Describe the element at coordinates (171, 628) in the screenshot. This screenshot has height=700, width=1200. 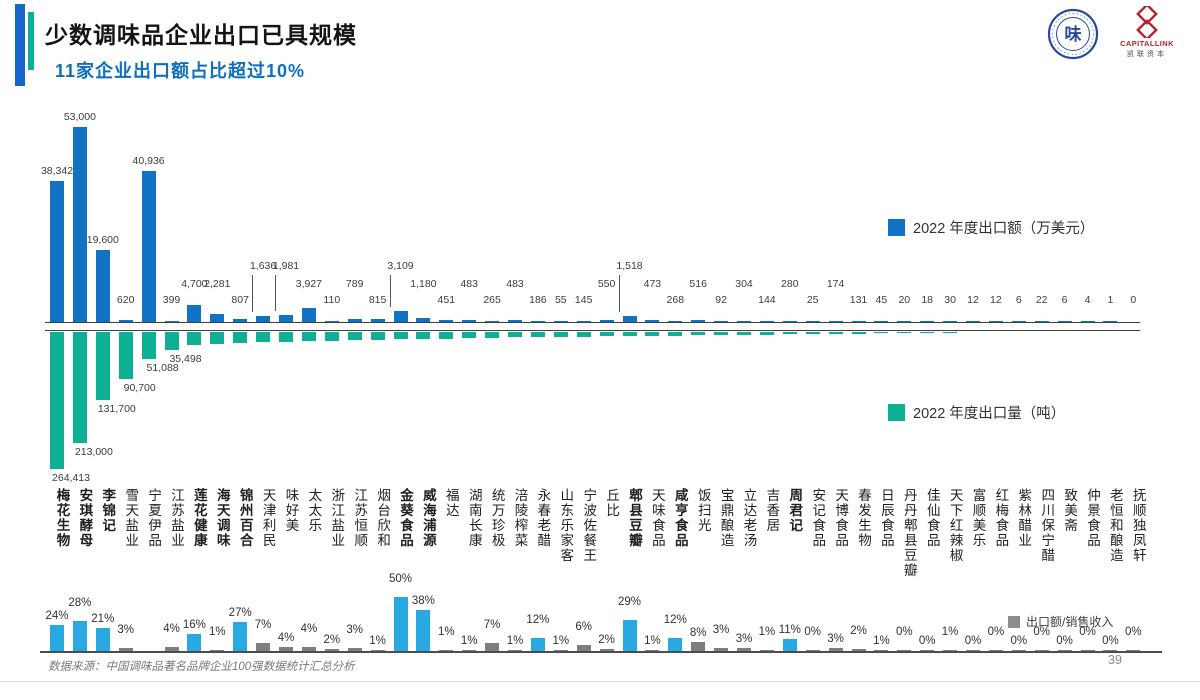
I see `ratio-value-label: 4%` at that location.